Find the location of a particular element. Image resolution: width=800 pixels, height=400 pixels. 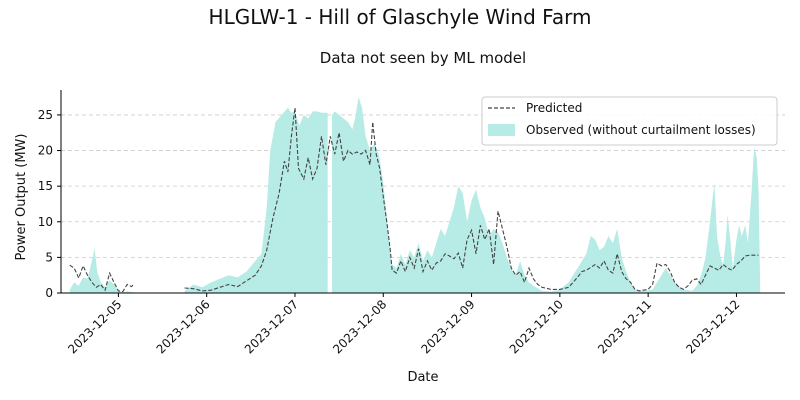

x-tick-label-3: 2023-12-08 is located at coordinates (359, 326).